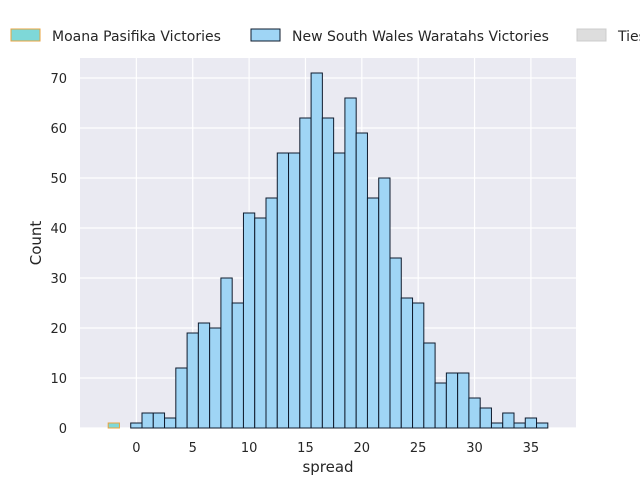 Image resolution: width=640 pixels, height=480 pixels. Describe the element at coordinates (58, 129) in the screenshot. I see `y-tick-label: 60` at that location.